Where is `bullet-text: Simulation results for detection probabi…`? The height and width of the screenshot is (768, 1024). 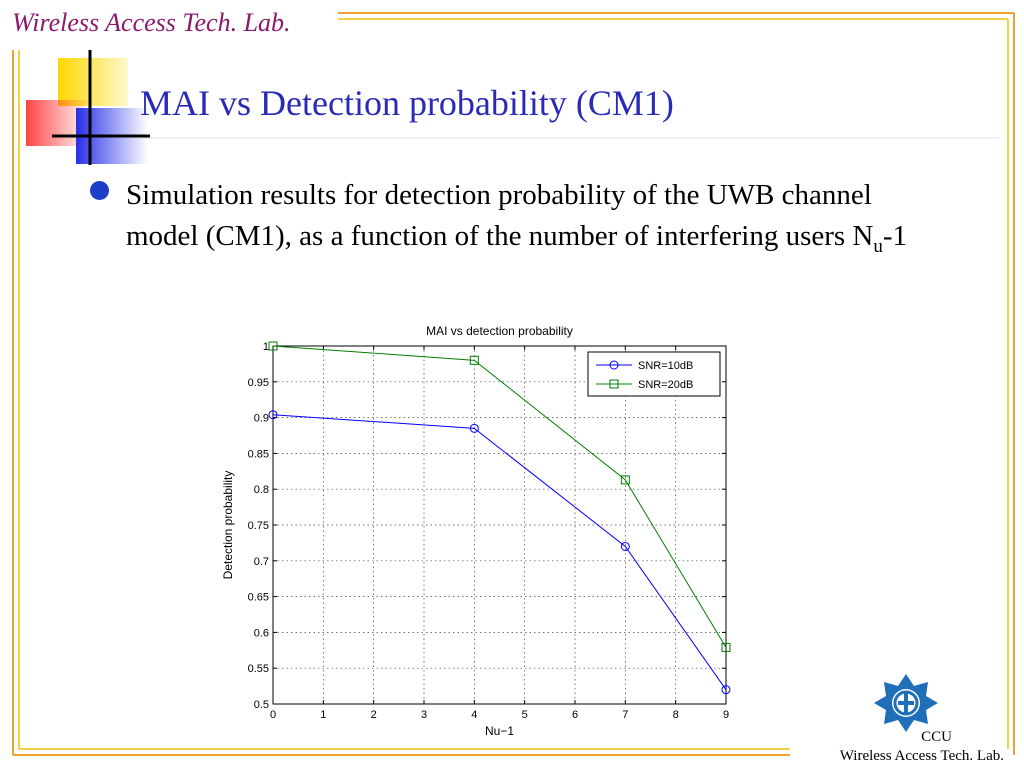 bullet-text: Simulation results for detection probabi… is located at coordinates (526, 221).